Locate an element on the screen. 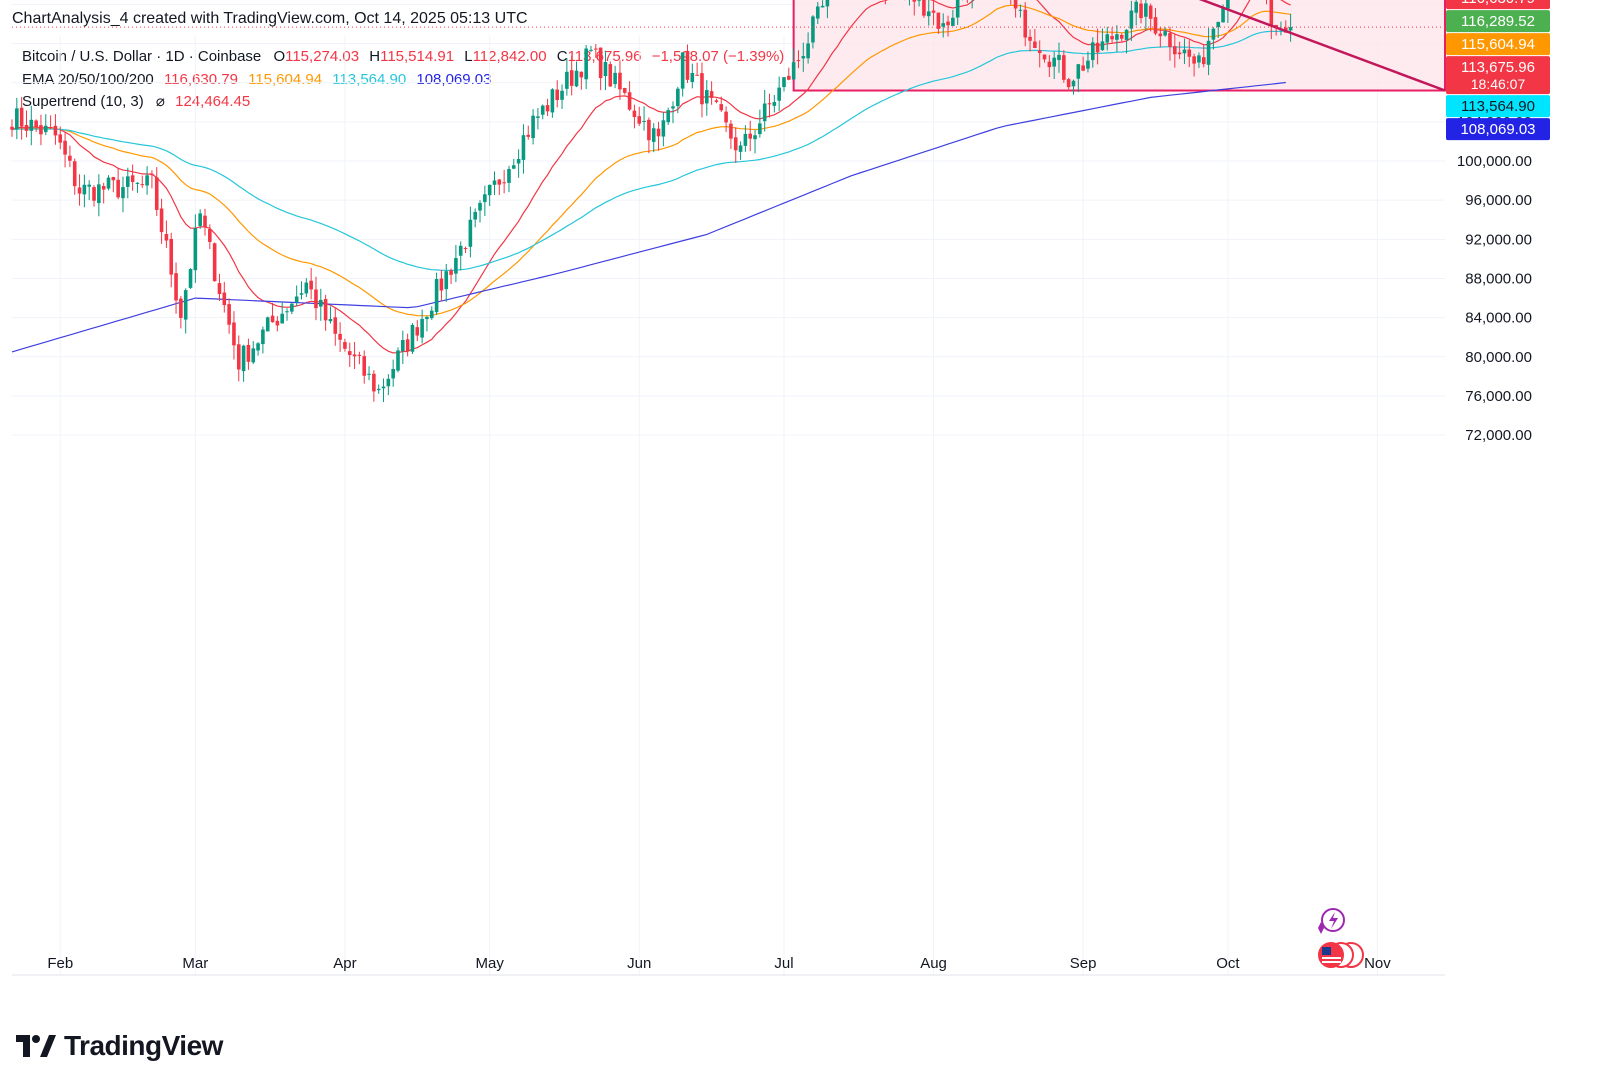 Image resolution: width=1600 pixels, height=1084 pixels. supertrend-row: Supertrend (10, 3) ⌀ 124,464.45 is located at coordinates (403, 102).